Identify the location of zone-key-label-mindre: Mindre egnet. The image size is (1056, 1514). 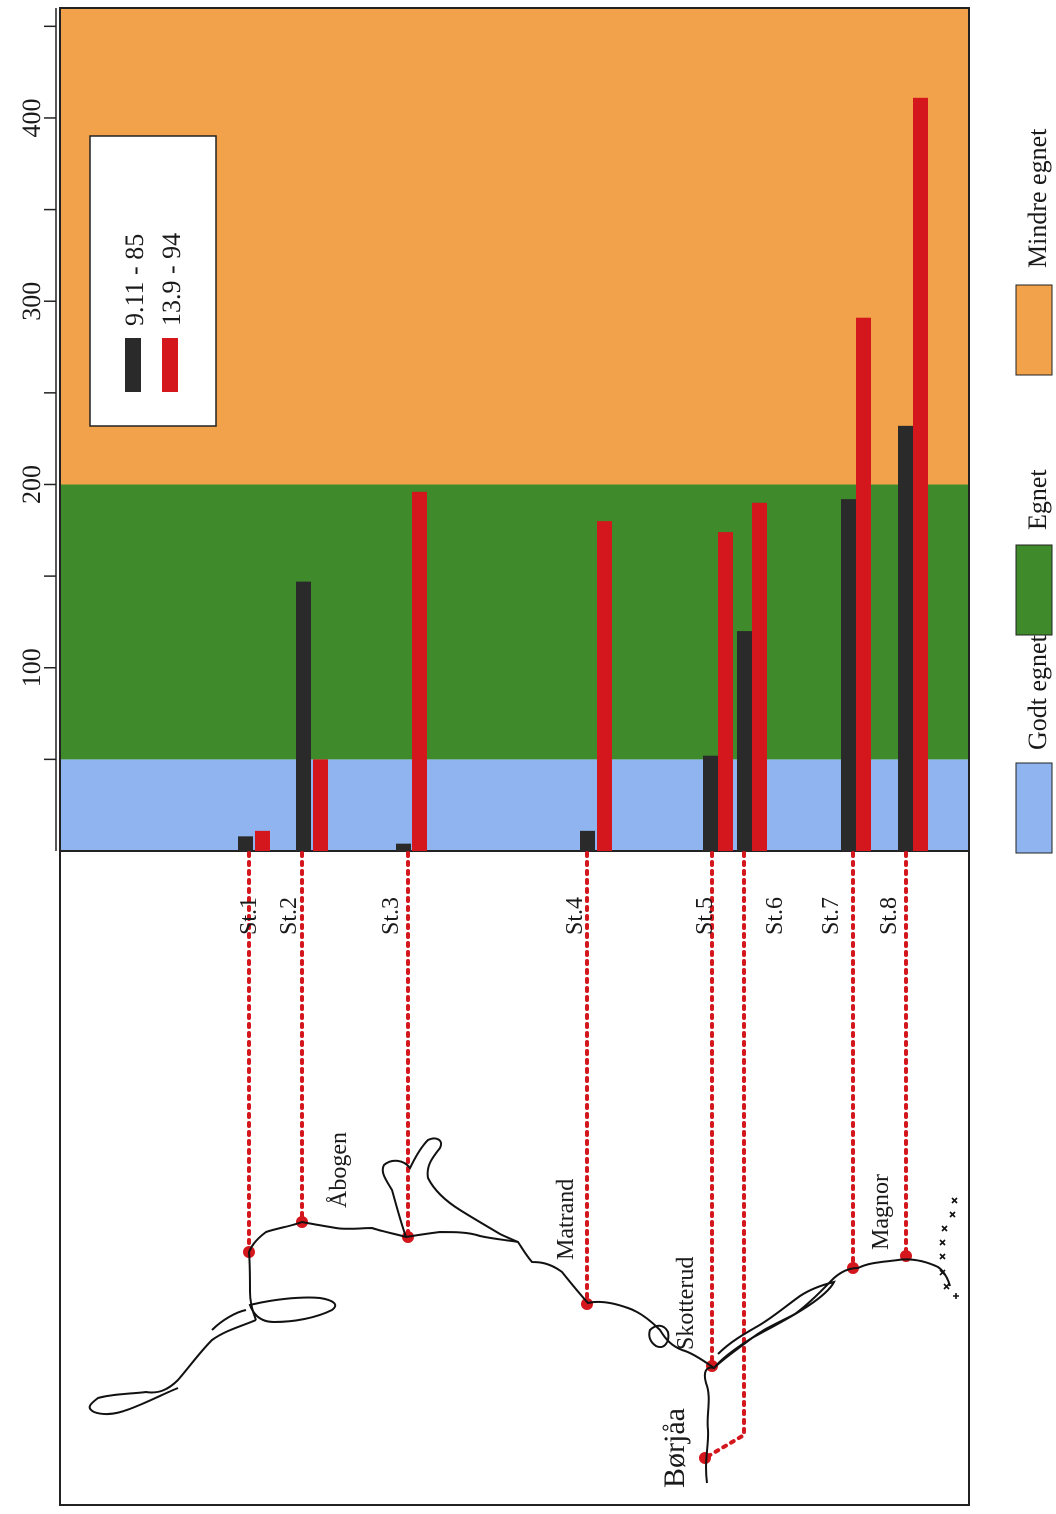
(1037, 198).